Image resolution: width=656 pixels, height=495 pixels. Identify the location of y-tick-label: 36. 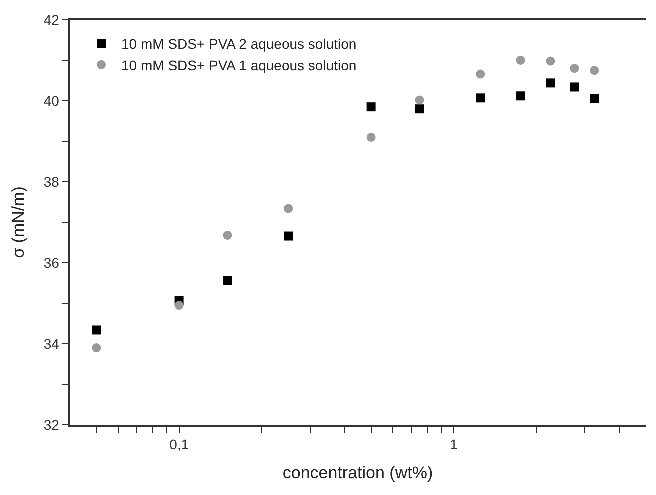
(52, 262).